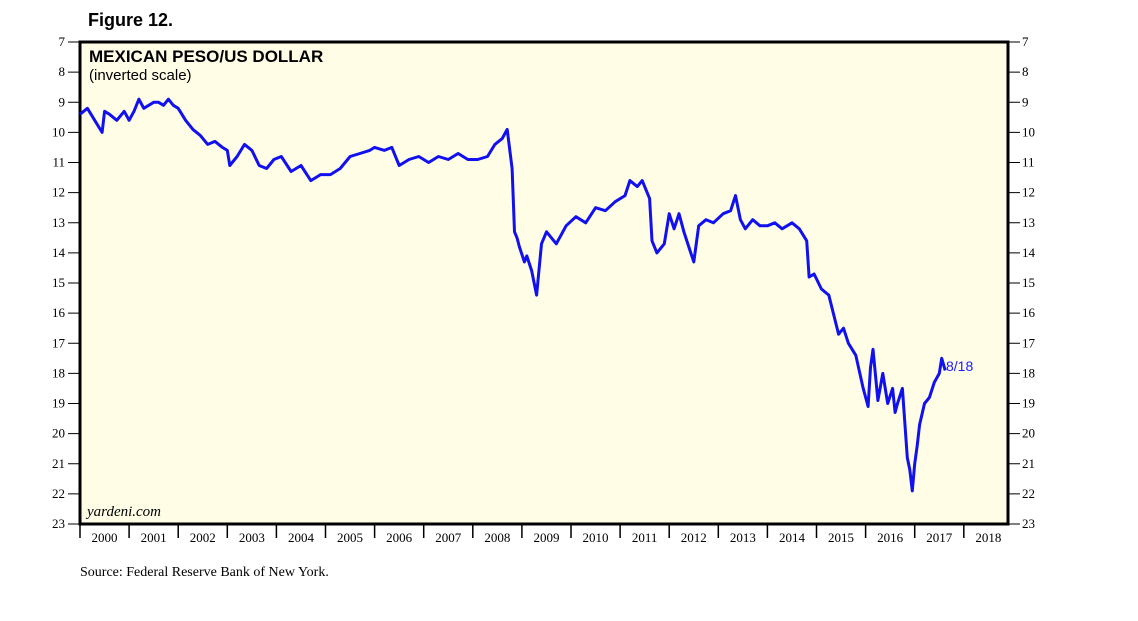  Describe the element at coordinates (1029, 312) in the screenshot. I see `right-y-tick-label: 16` at that location.